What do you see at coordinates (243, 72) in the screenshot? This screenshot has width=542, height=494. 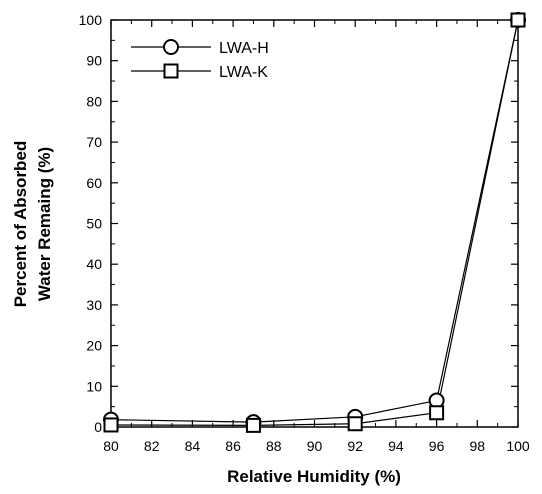 I see `legend-label: LWA-K` at bounding box center [243, 72].